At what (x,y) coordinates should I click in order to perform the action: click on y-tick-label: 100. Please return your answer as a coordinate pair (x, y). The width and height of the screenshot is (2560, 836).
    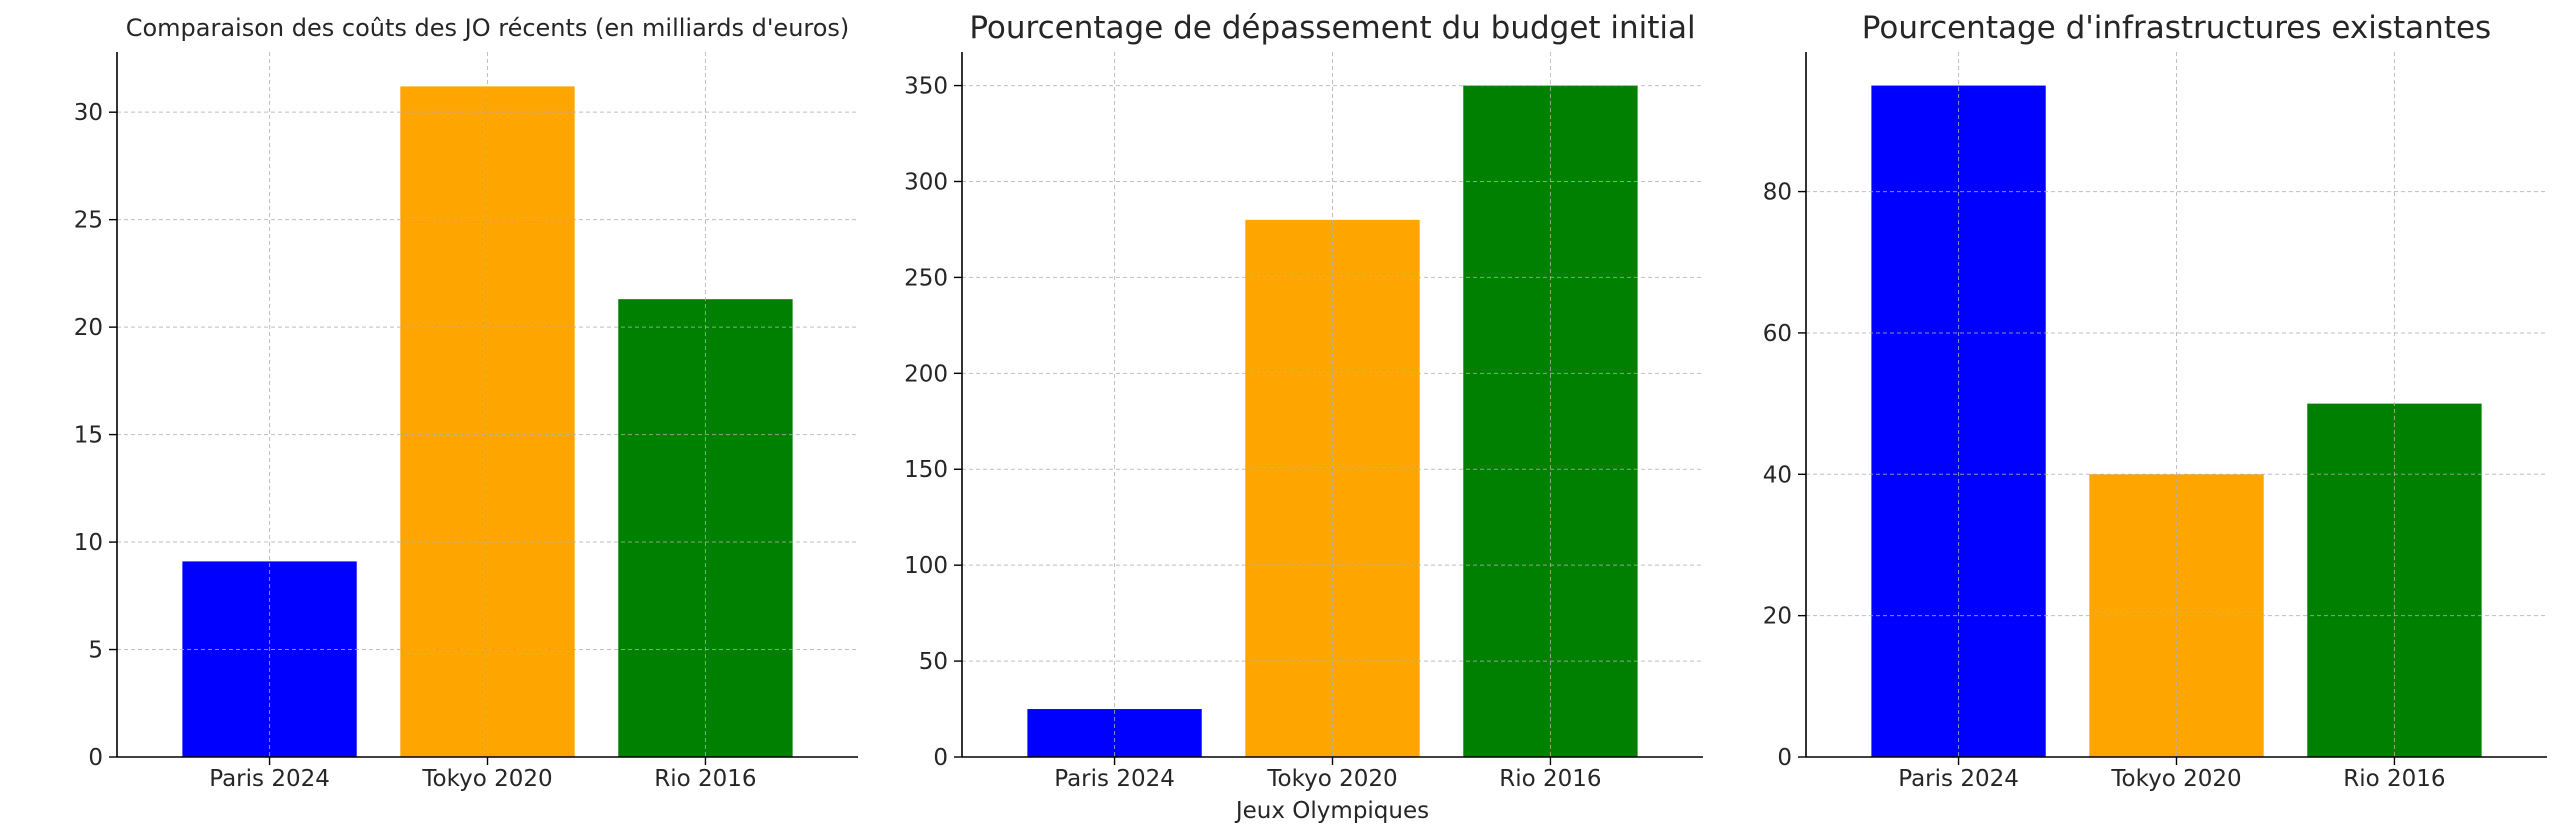
    Looking at the image, I should click on (926, 566).